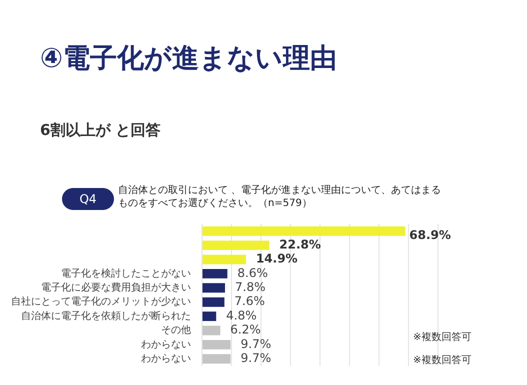  What do you see at coordinates (101, 302) in the screenshot?
I see `y-tick-label: 自社にとって電子化のメリットが少ない` at bounding box center [101, 302].